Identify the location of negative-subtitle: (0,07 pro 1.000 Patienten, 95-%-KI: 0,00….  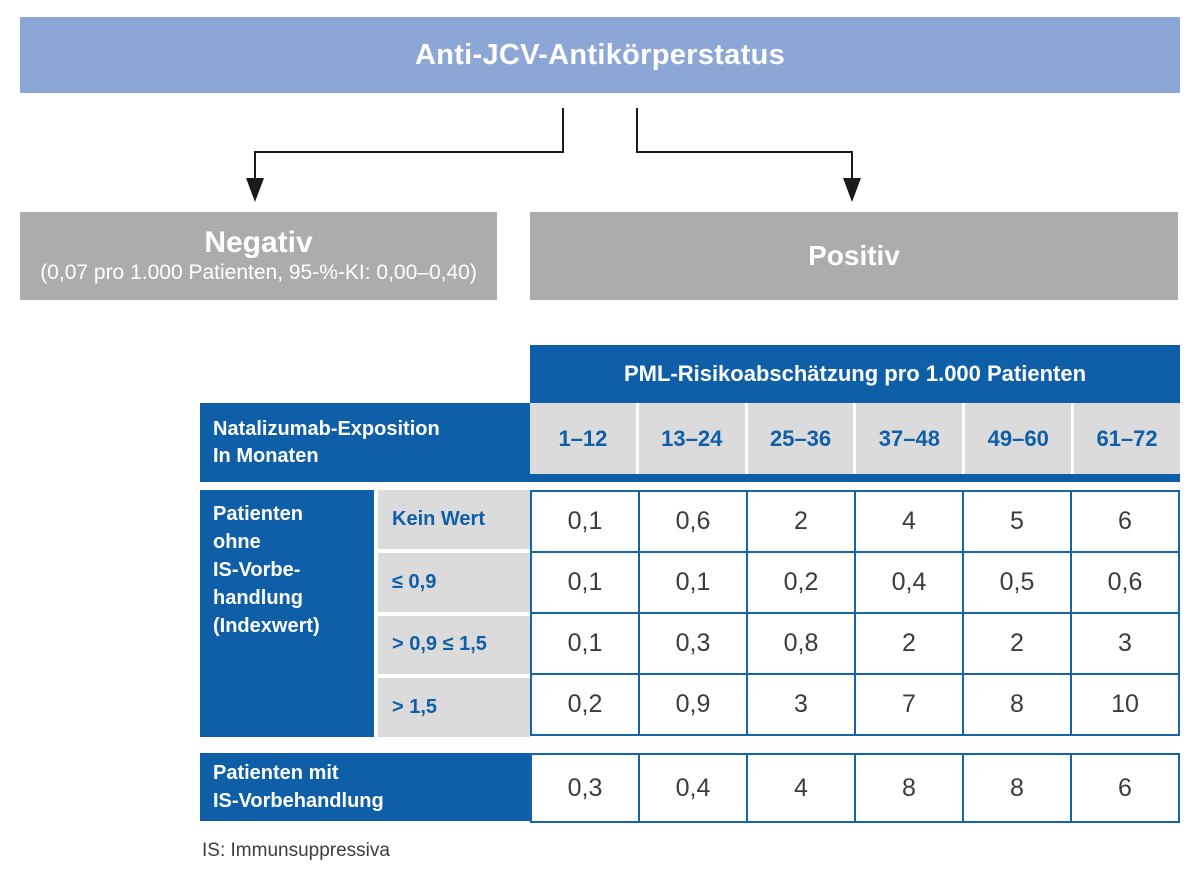
(258, 273).